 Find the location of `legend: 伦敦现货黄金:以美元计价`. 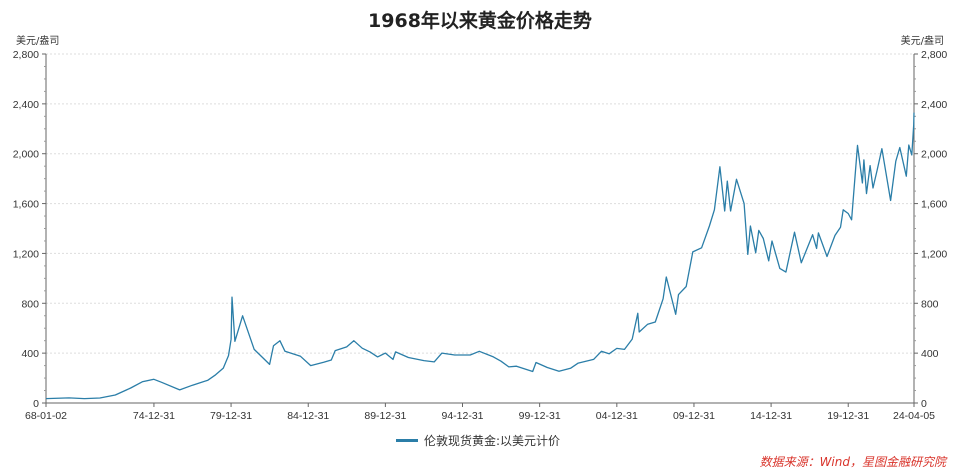

legend: 伦敦现货黄金:以美元计价 is located at coordinates (478, 440).